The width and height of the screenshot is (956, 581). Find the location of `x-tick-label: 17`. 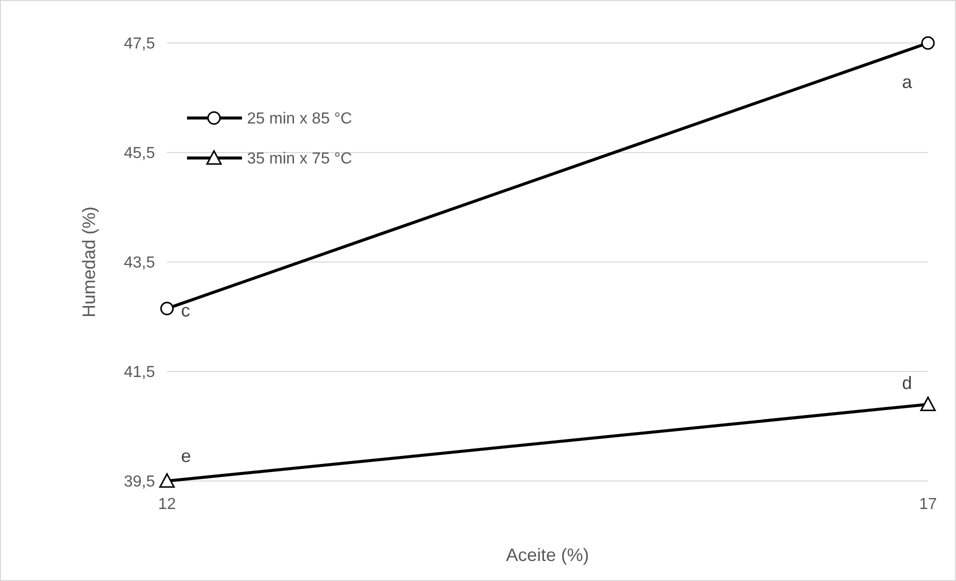

x-tick-label: 17 is located at coordinates (928, 504).